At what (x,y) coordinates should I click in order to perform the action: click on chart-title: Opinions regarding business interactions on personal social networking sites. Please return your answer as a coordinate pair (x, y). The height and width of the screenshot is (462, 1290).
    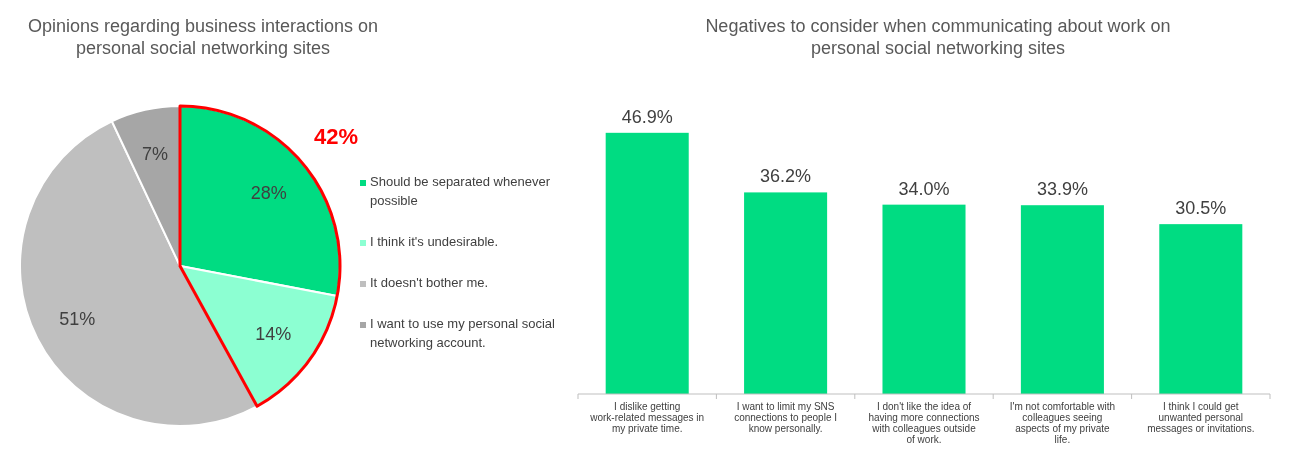
    Looking at the image, I should click on (203, 37).